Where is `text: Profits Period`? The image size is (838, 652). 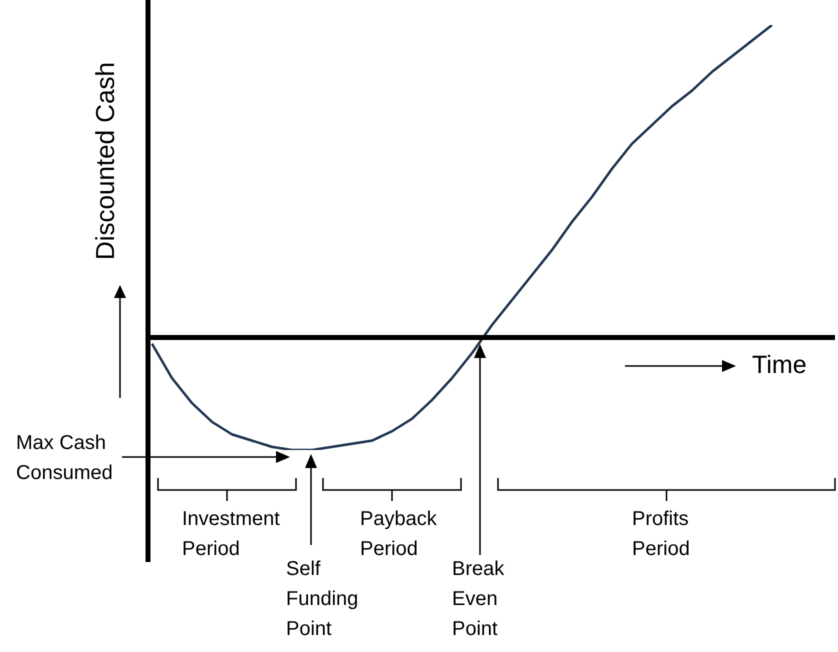 text: Profits Period is located at coordinates (661, 534).